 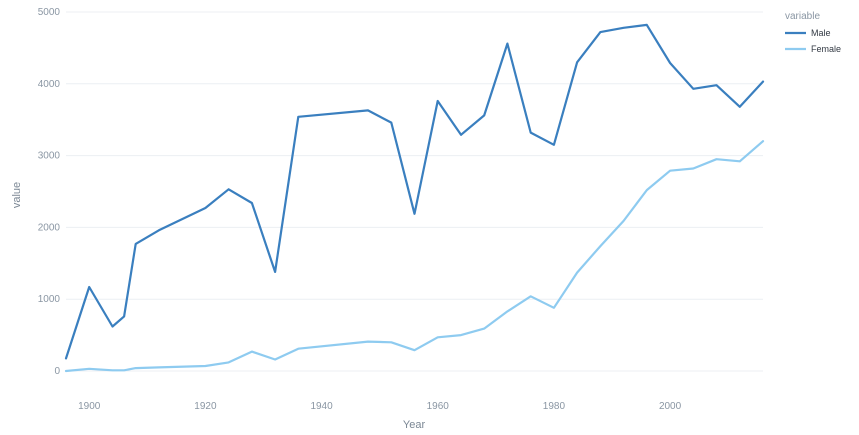 What do you see at coordinates (670, 406) in the screenshot?
I see `x-tick-label: 2000` at bounding box center [670, 406].